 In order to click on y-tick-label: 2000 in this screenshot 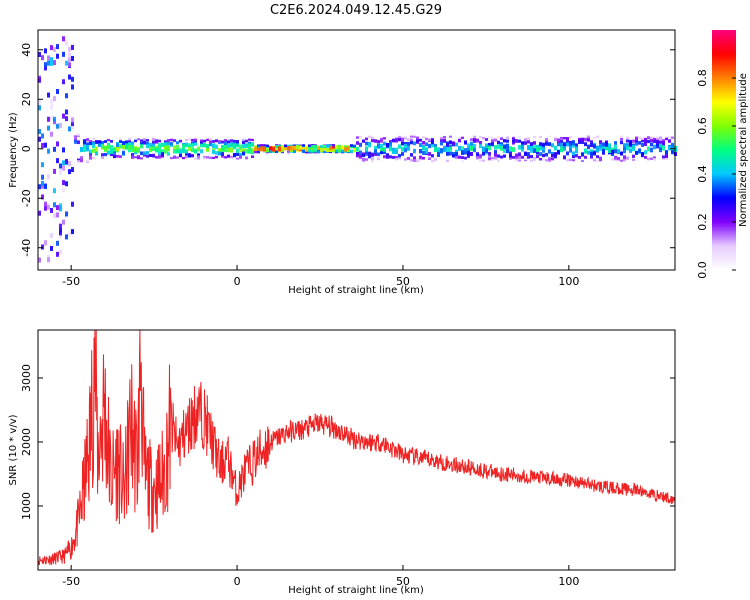, I will do `click(26, 442)`.